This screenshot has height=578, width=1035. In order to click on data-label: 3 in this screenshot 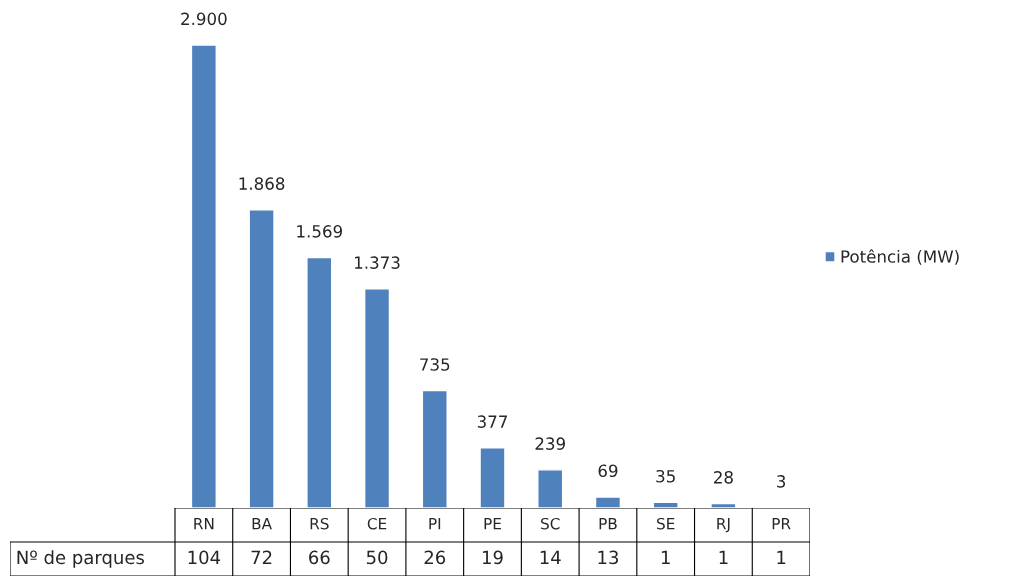, I will do `click(781, 481)`.